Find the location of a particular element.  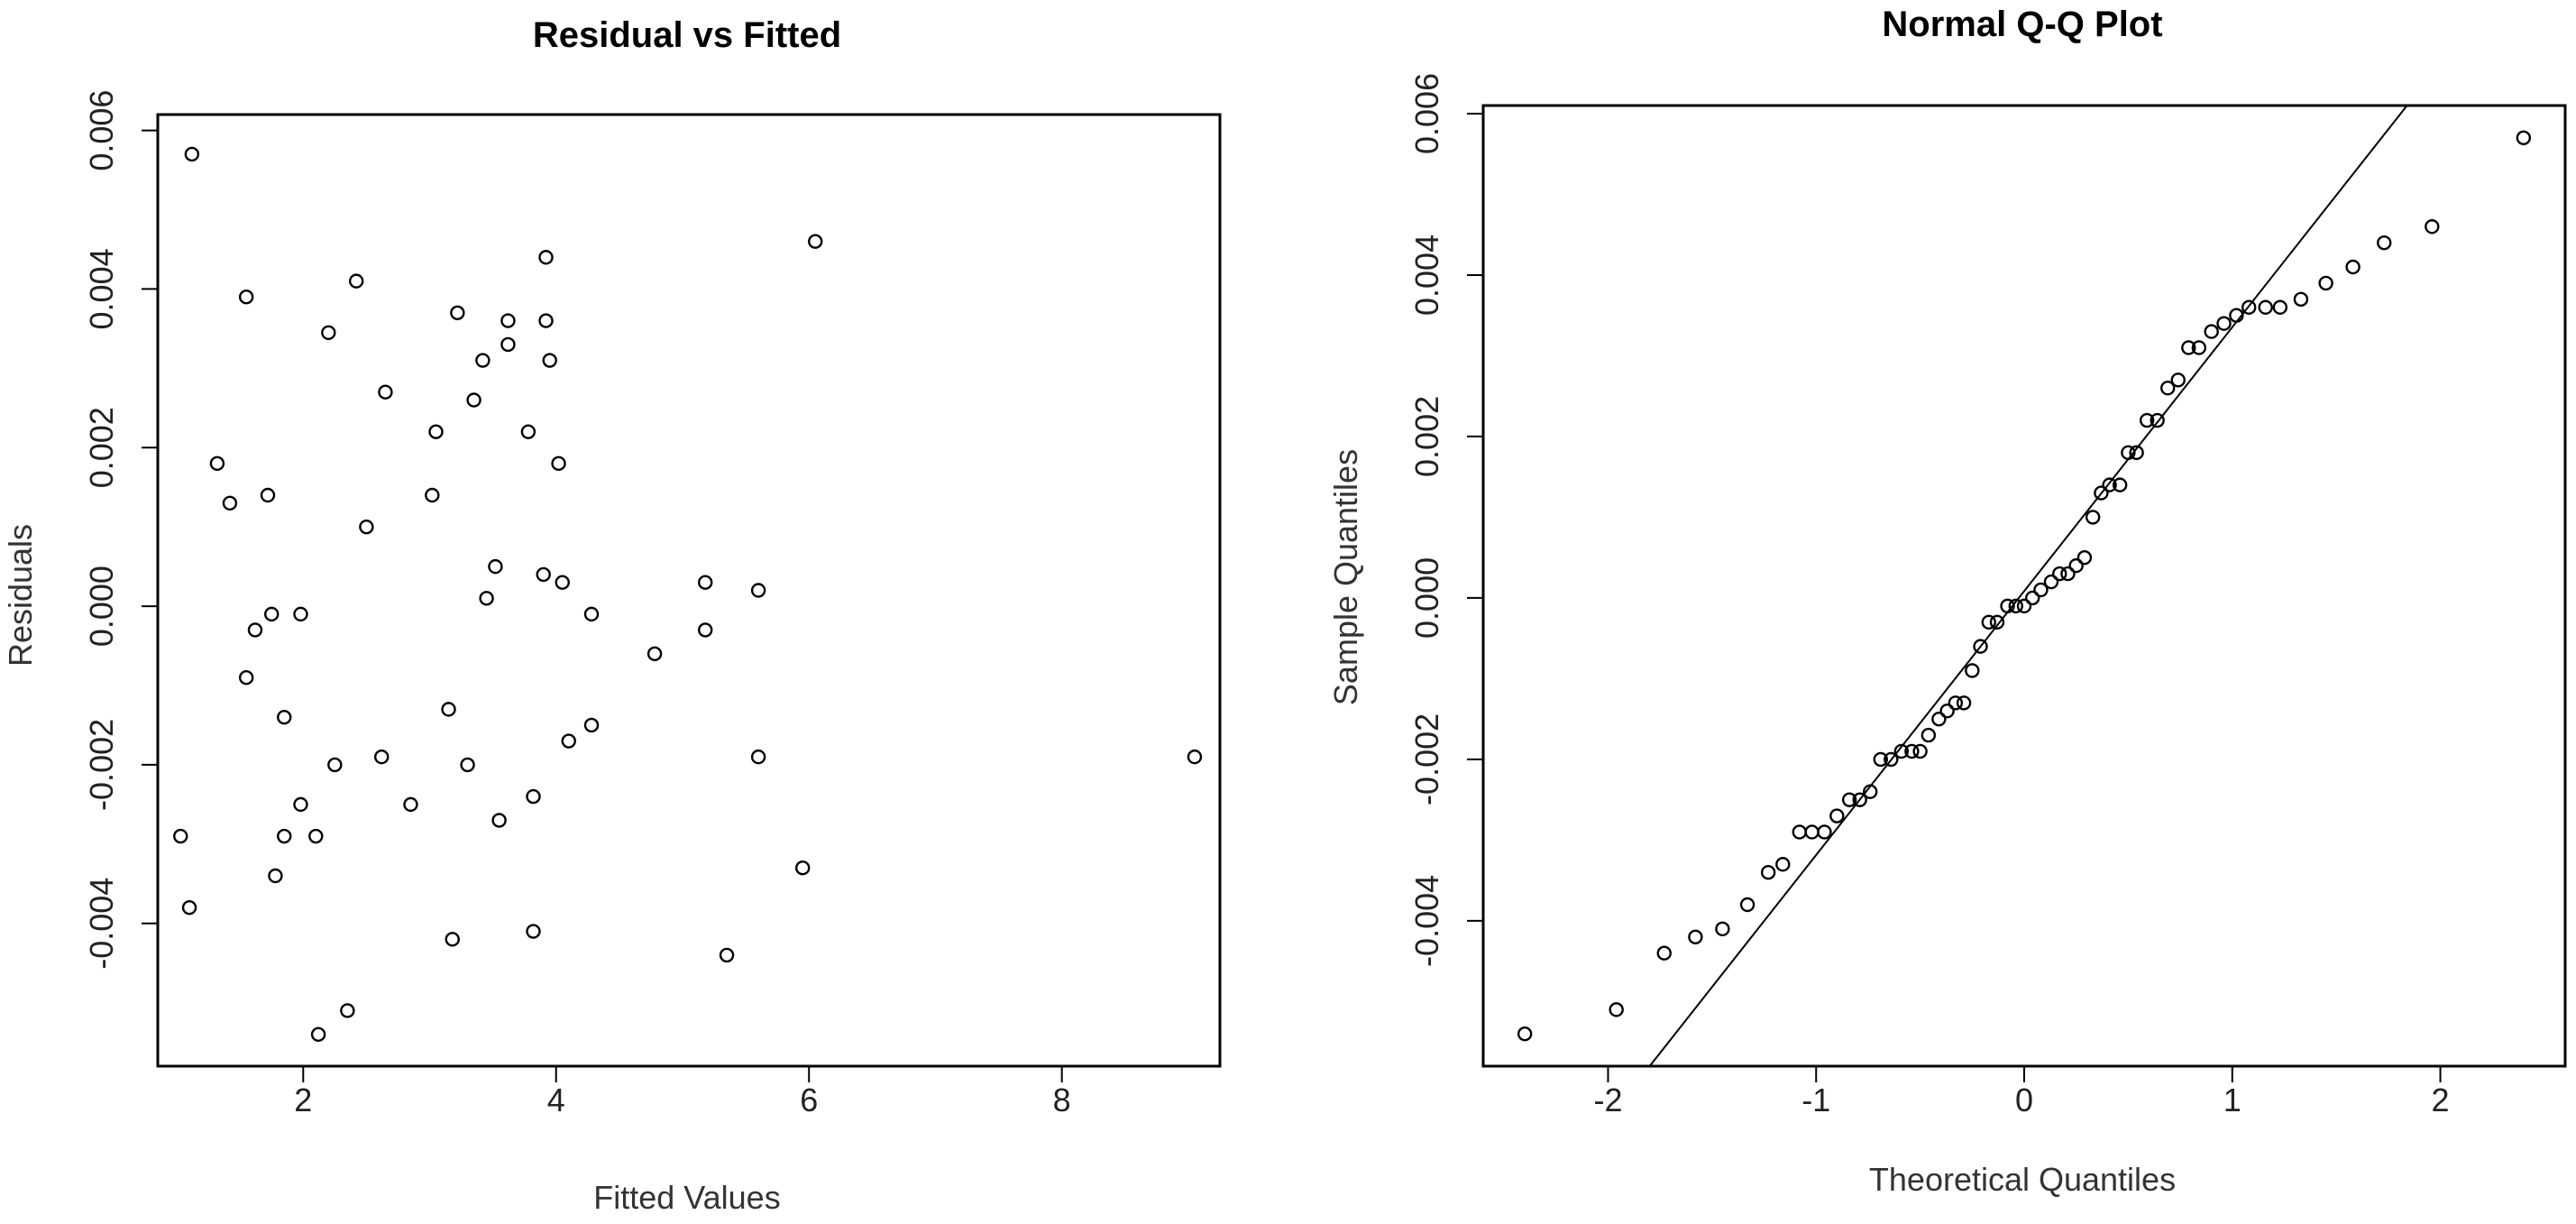

y-axis-label: Sample Quantiles is located at coordinates (1345, 577).